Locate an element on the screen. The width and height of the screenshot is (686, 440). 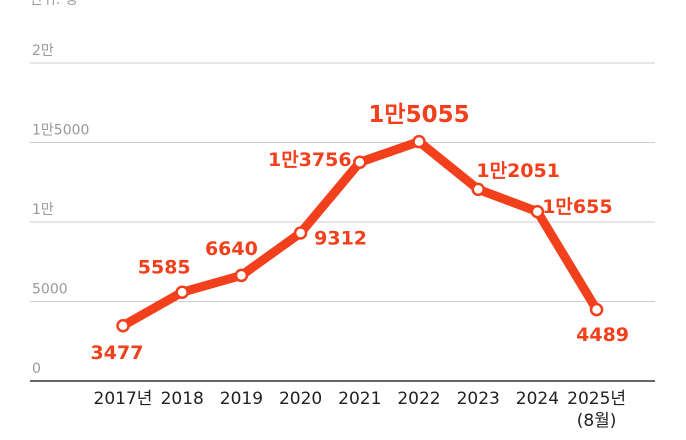
value-label: 5585 is located at coordinates (164, 268).